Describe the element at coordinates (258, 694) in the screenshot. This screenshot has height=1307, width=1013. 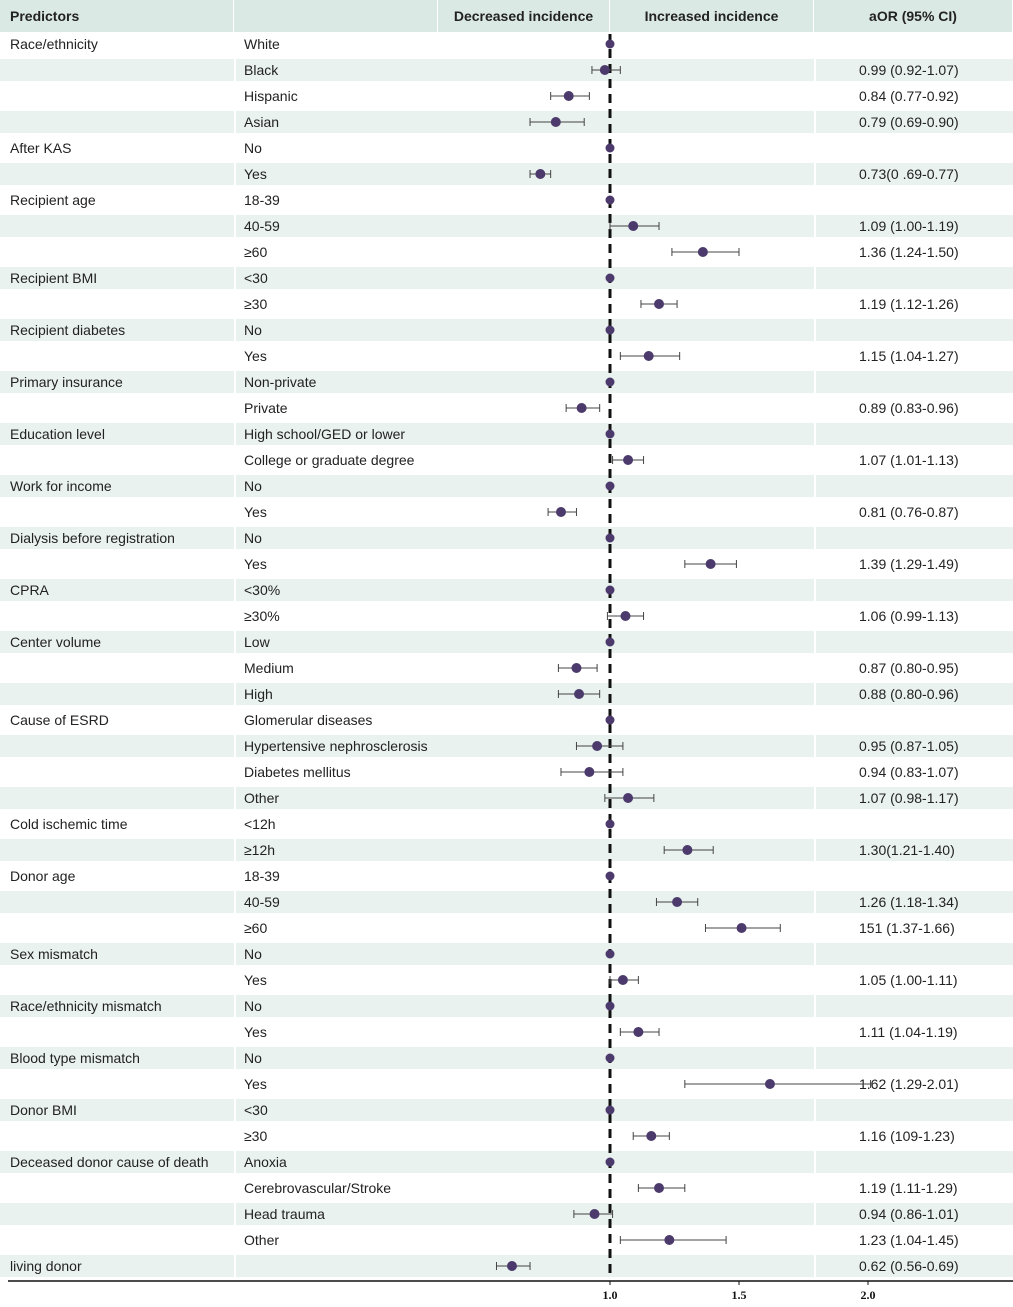
I see `level-cell: High` at that location.